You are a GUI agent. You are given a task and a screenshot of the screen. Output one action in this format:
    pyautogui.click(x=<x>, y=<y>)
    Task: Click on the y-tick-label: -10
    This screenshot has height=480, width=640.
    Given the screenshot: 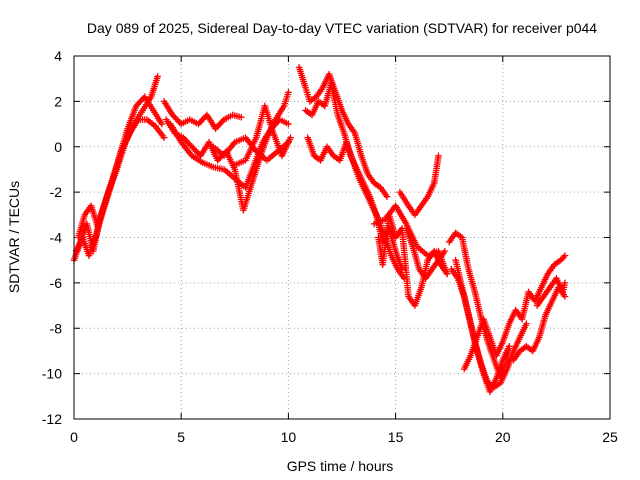 What is the action you would take?
    pyautogui.click(x=52, y=374)
    